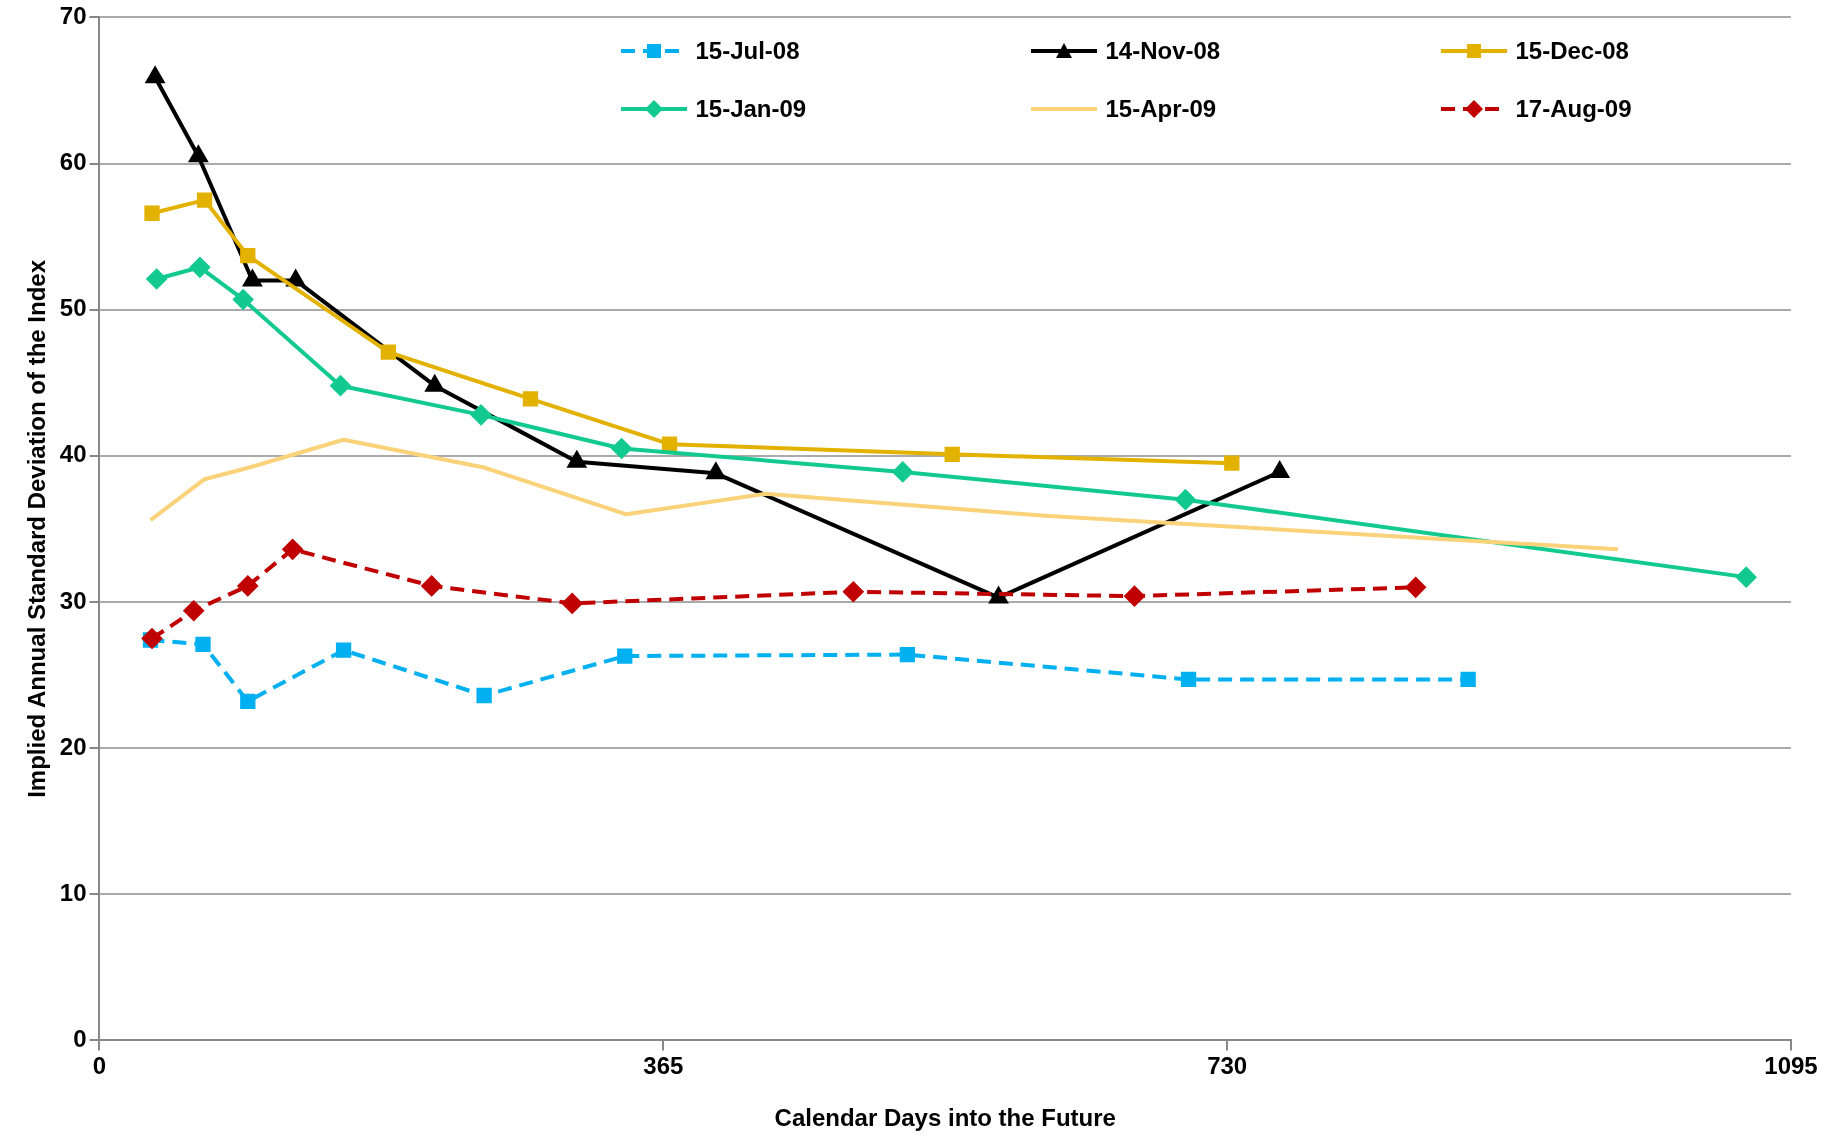 The image size is (1831, 1148). What do you see at coordinates (73, 746) in the screenshot?
I see `y-tick-label: 20` at bounding box center [73, 746].